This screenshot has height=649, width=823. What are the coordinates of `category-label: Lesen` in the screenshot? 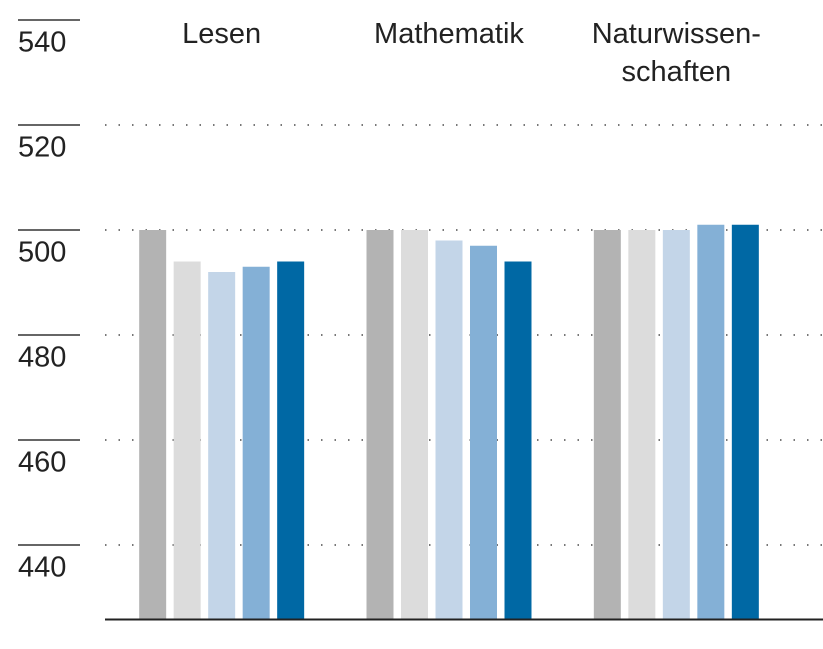 It's located at (221, 34).